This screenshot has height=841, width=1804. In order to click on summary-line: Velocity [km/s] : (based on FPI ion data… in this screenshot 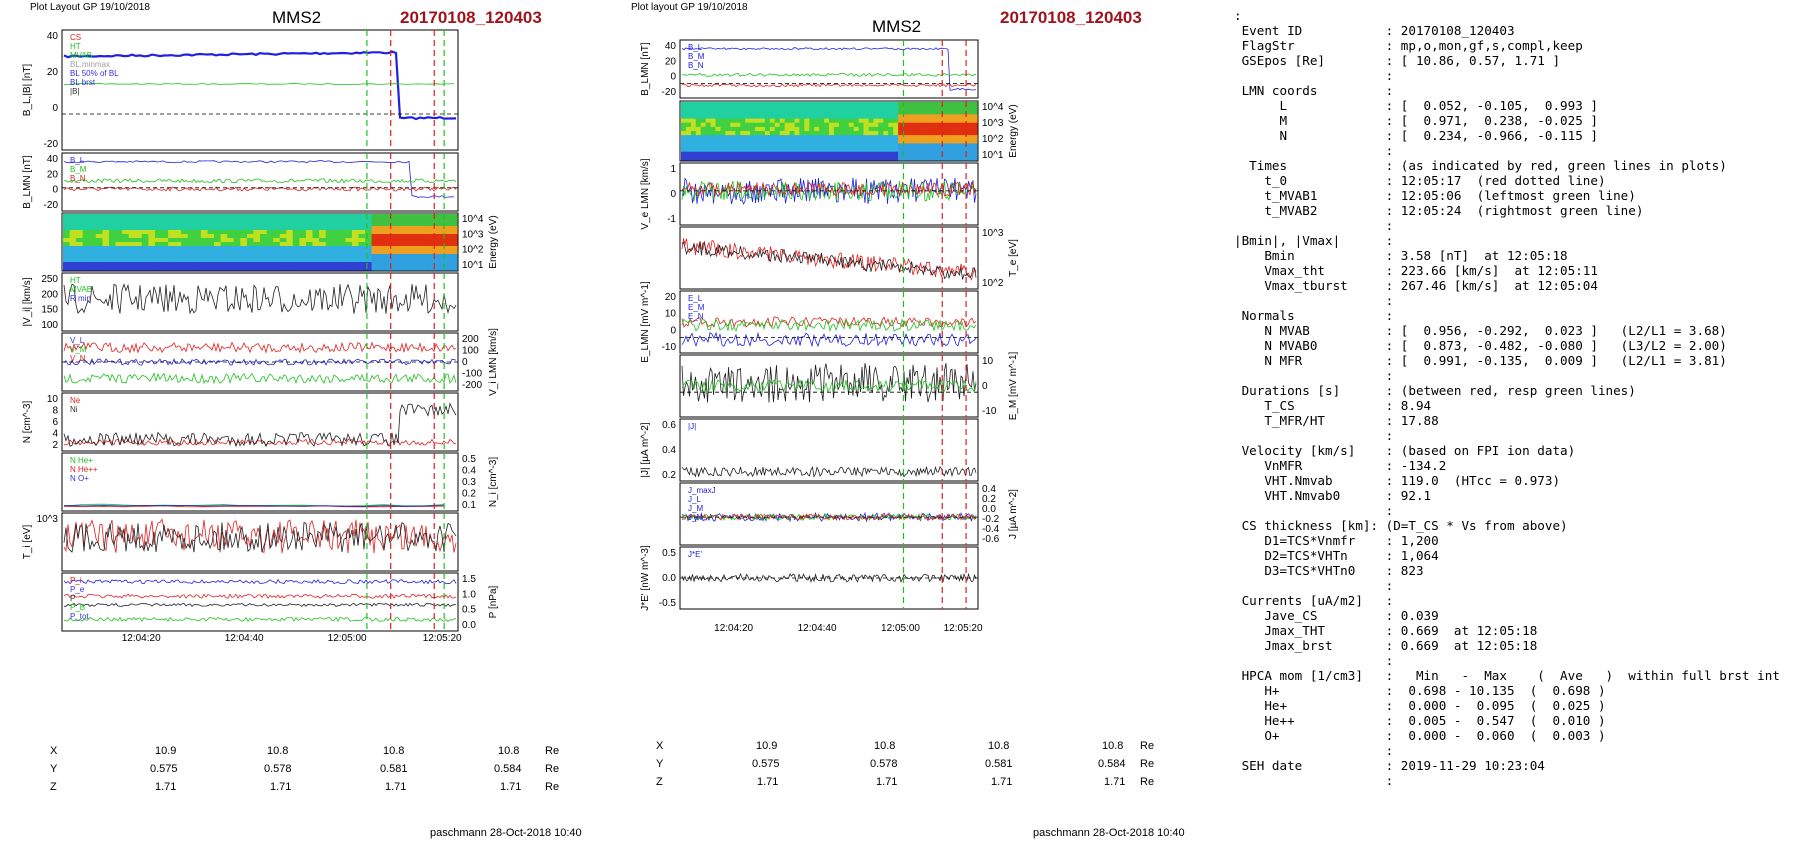, I will do `click(1405, 450)`.